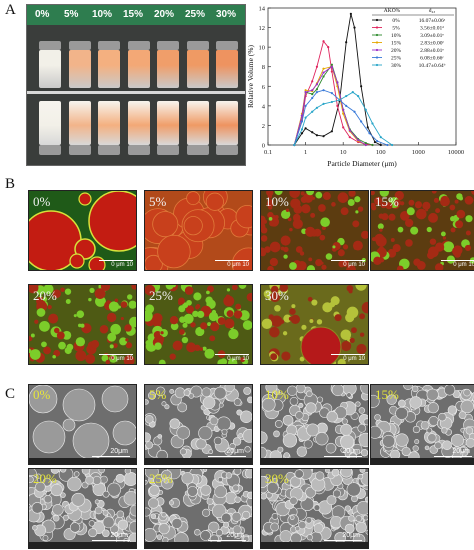 The height and width of the screenshot is (550, 474). I want to click on scale-bar-label: 20μm, so click(351, 535).